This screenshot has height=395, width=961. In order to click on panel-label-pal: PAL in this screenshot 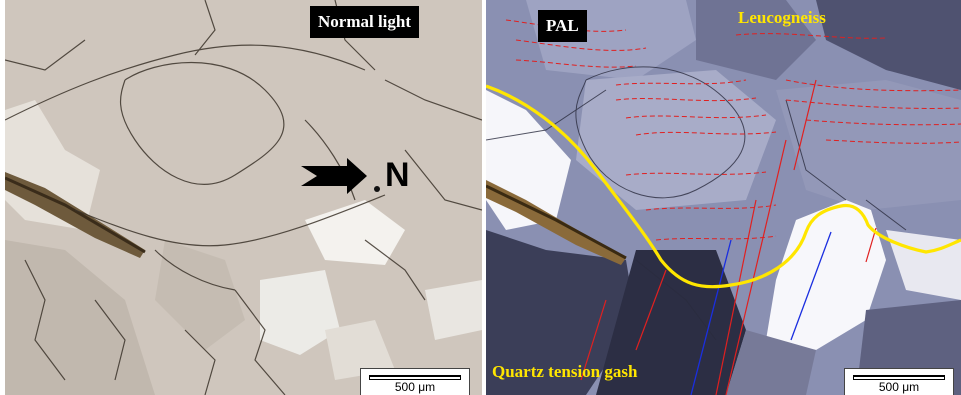, I will do `click(562, 26)`.